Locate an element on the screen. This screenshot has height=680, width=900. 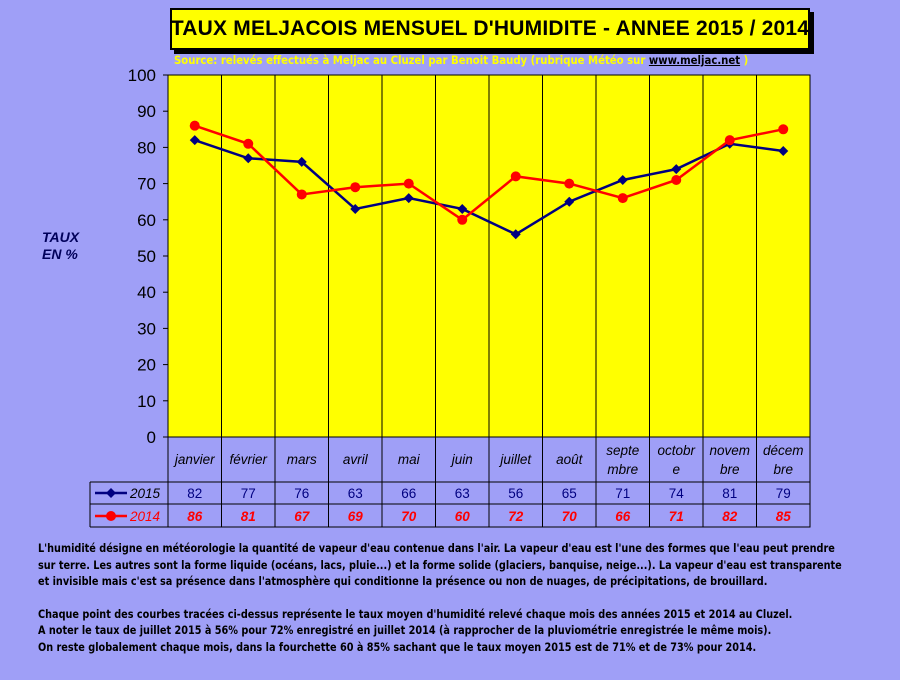
table-value-2015: 71 is located at coordinates (622, 493).